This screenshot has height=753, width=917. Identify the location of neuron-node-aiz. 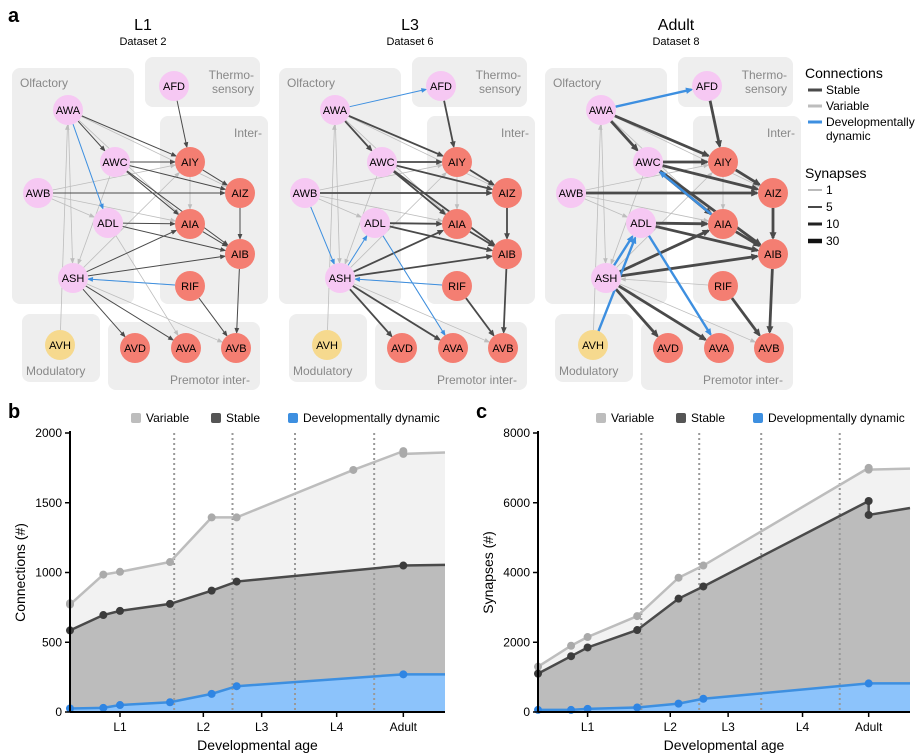
(773, 193).